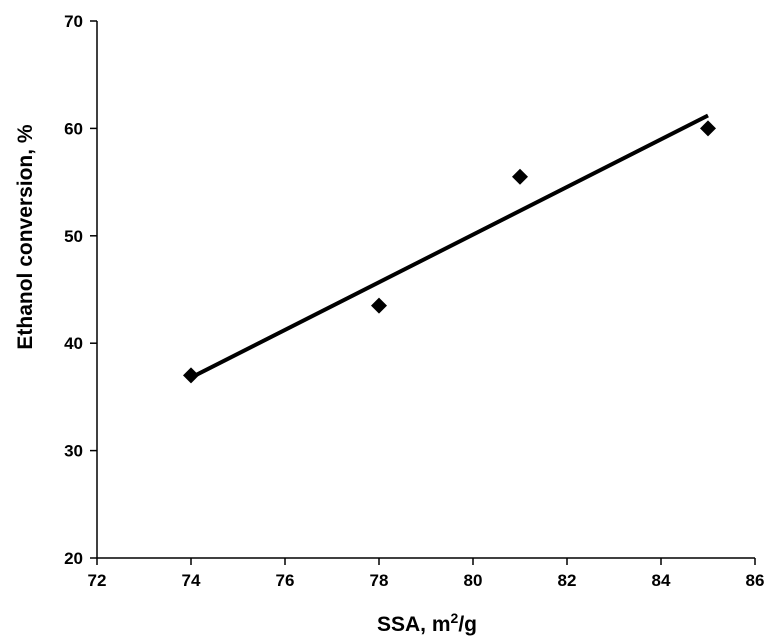 Image resolution: width=773 pixels, height=643 pixels. Describe the element at coordinates (467, 624) in the screenshot. I see `x-axis-title-tail: /g` at that location.